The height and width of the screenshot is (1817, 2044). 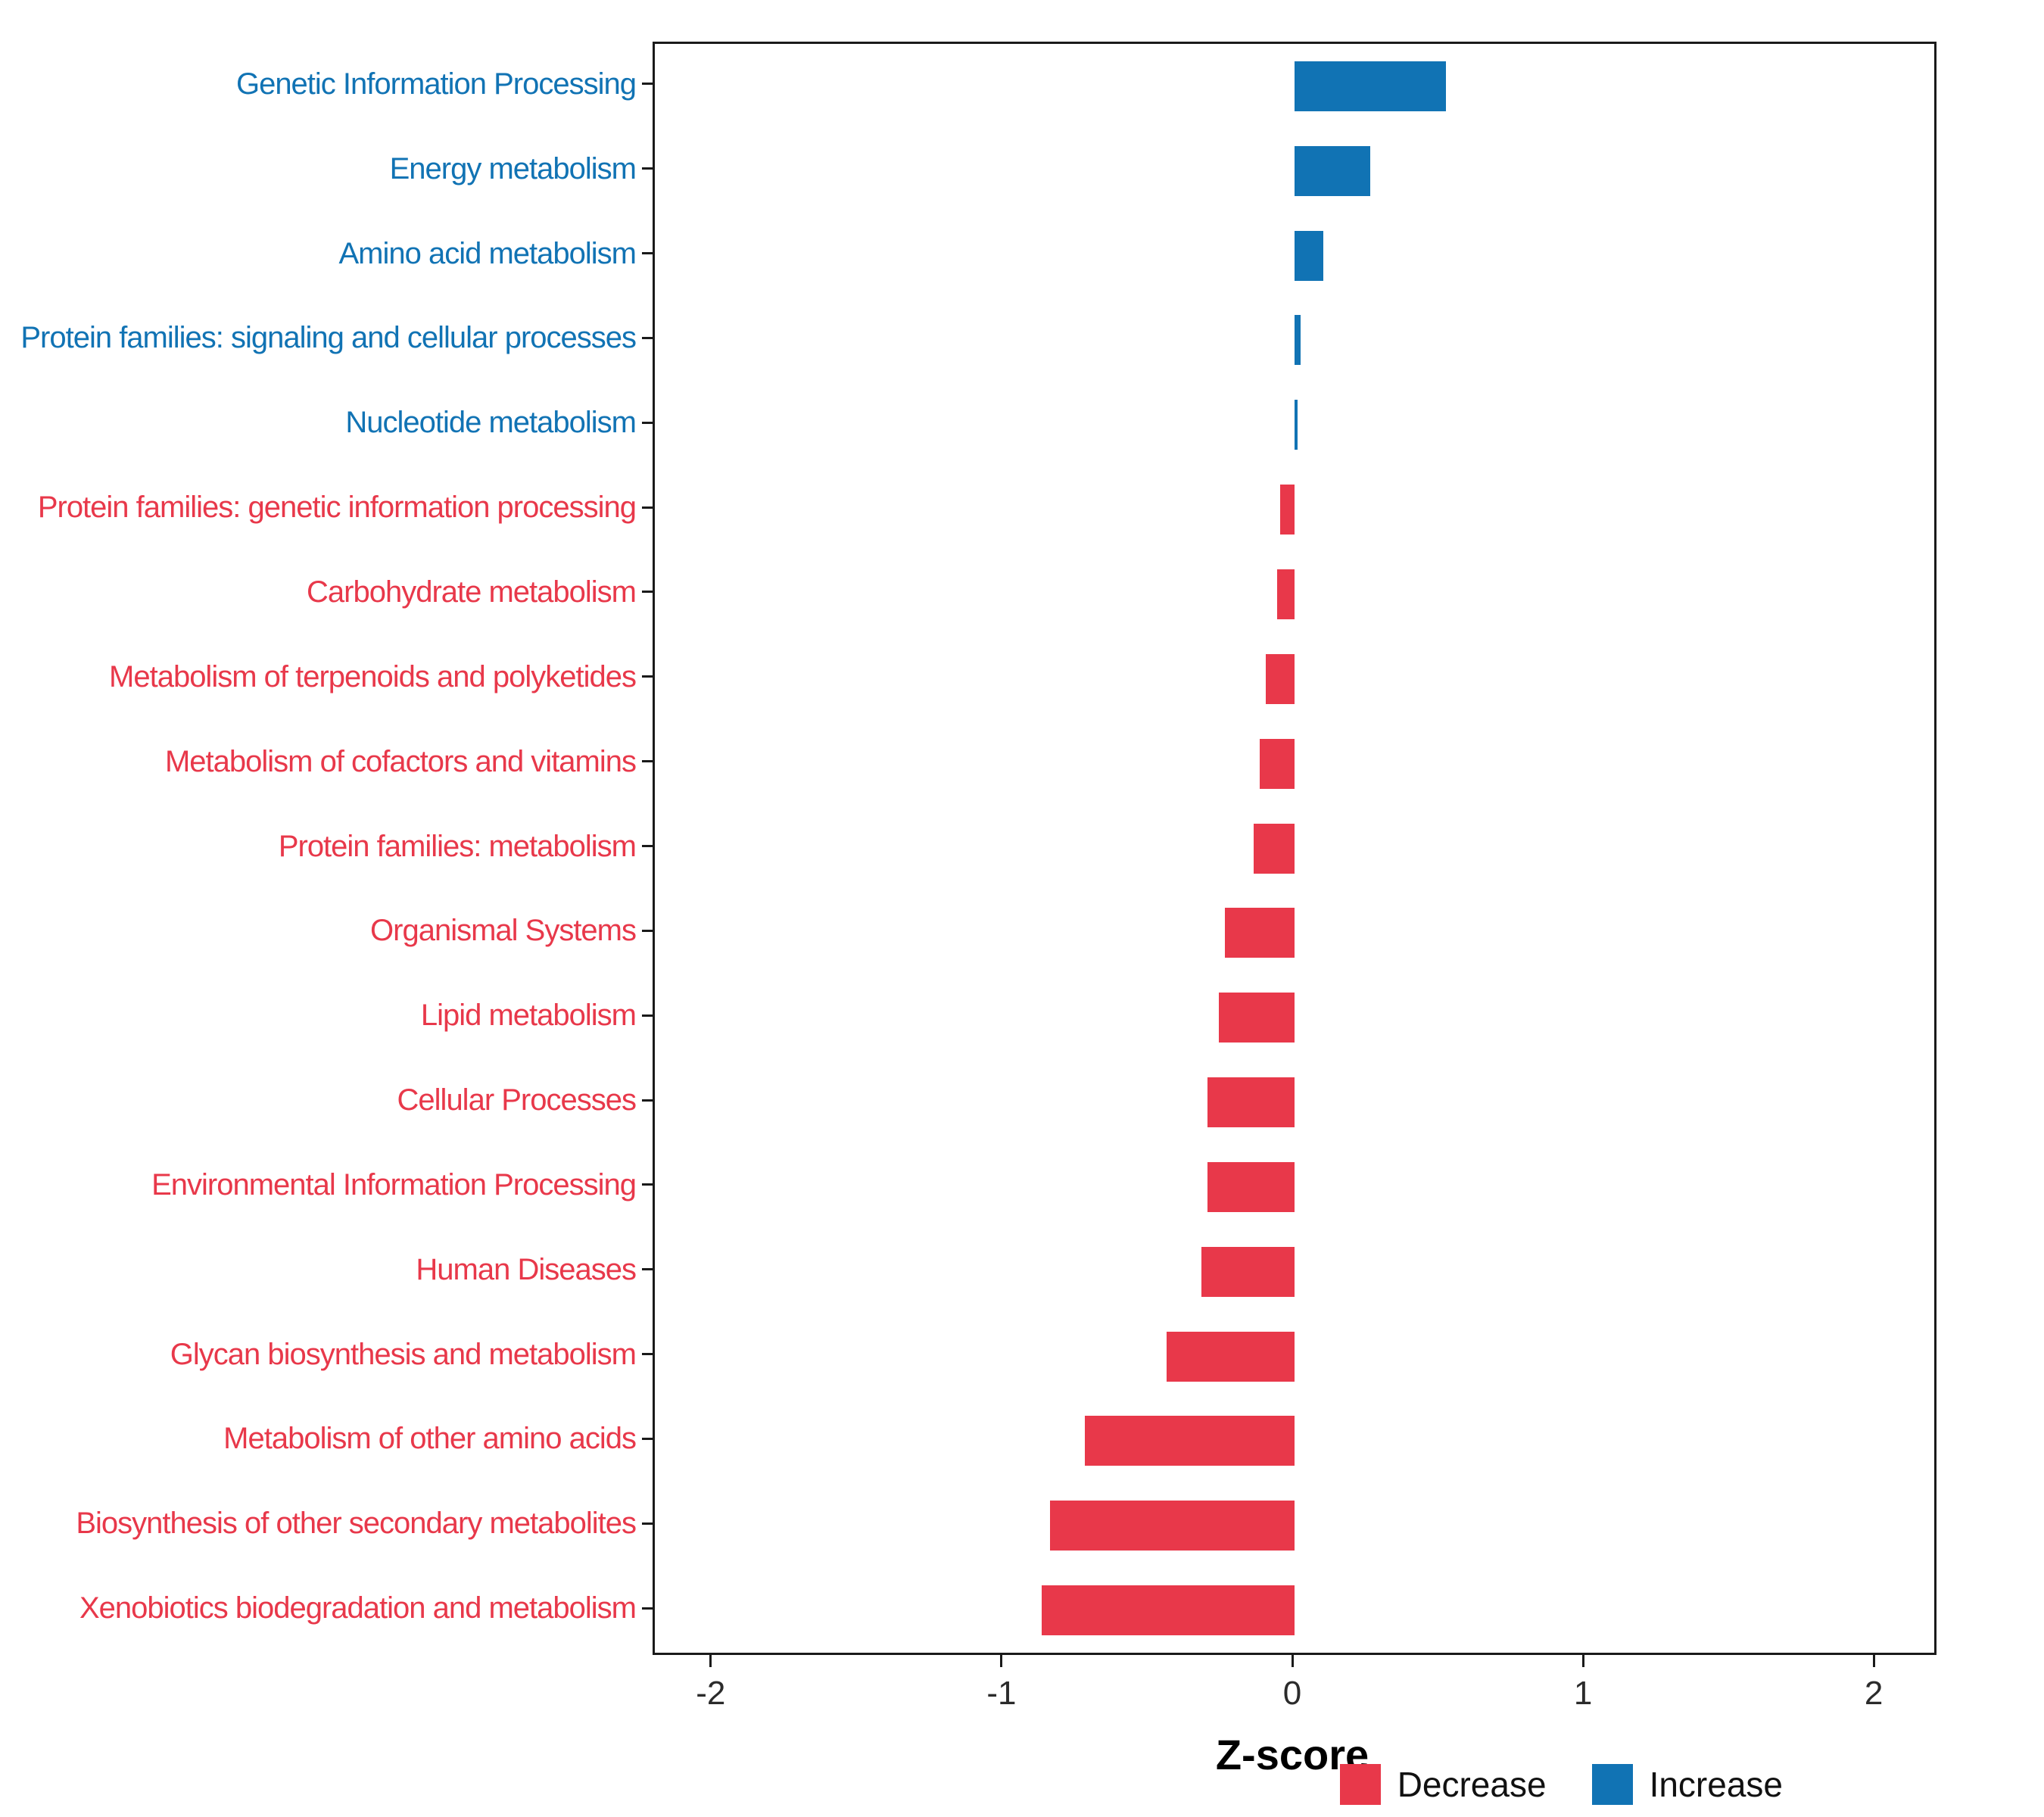 I want to click on category-label: Nucleotide metabolism, so click(x=491, y=423).